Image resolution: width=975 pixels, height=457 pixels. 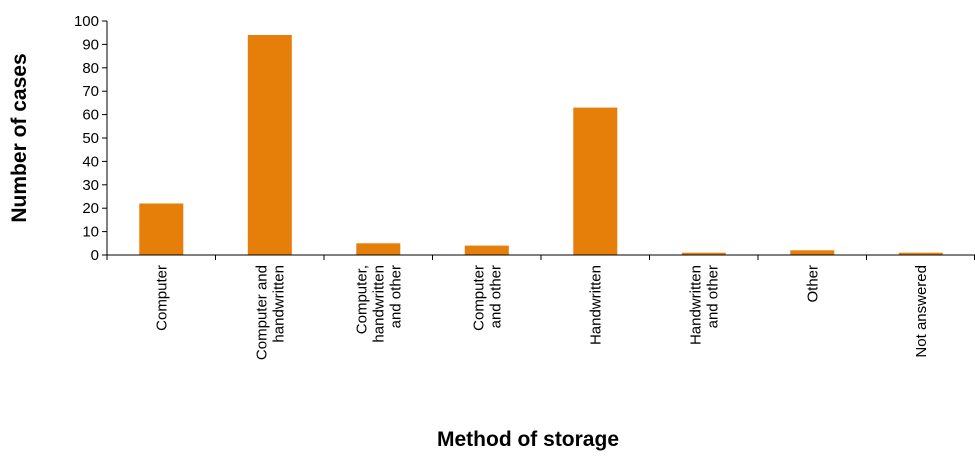 What do you see at coordinates (90, 185) in the screenshot?
I see `y-tick-label: 30` at bounding box center [90, 185].